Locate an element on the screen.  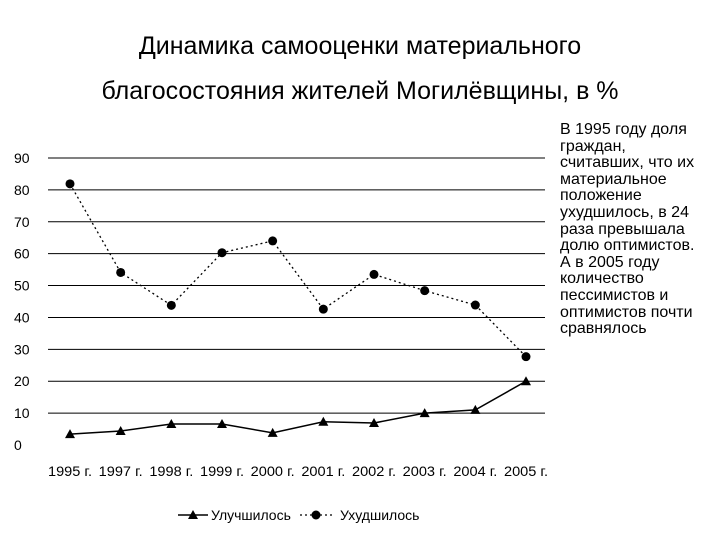
x-tick-label: 1997 г. is located at coordinates (121, 471).